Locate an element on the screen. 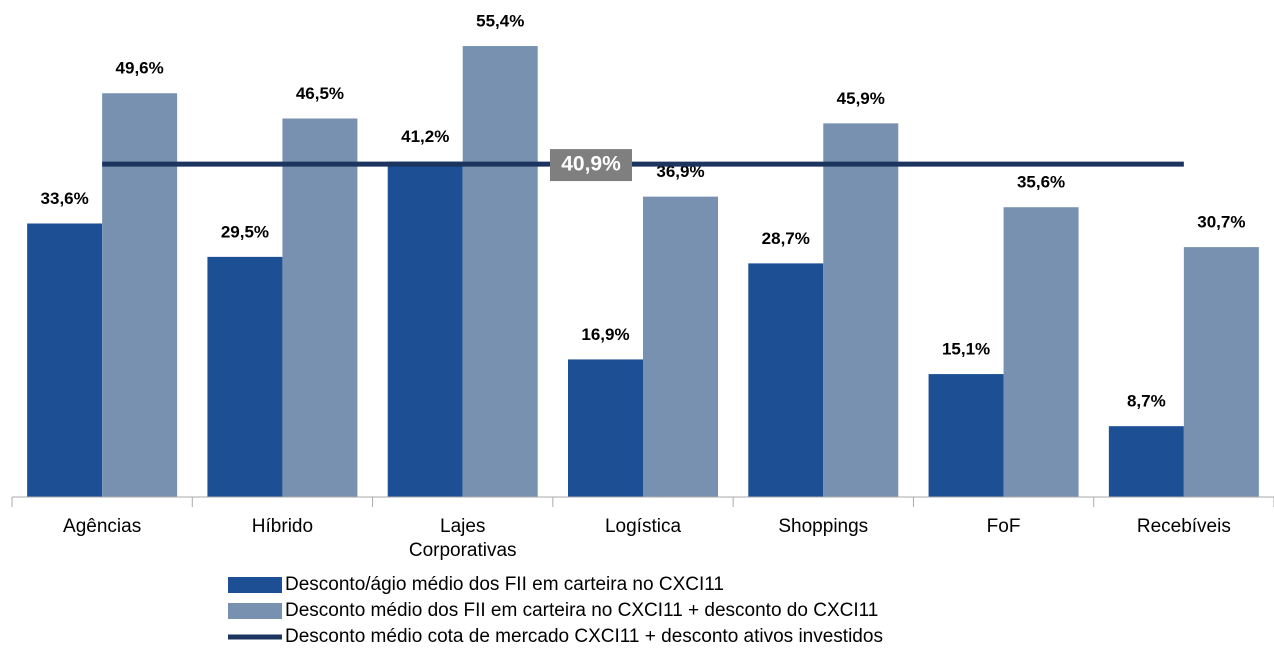  value-label: 55,4% is located at coordinates (500, 21).